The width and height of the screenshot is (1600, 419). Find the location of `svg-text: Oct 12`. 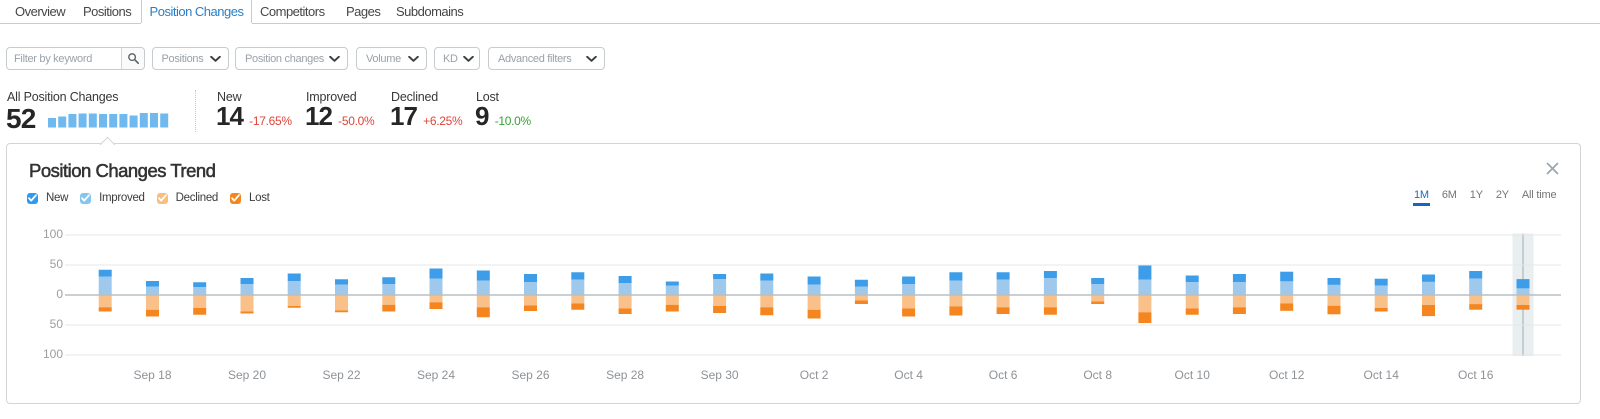

svg-text: Oct 12 is located at coordinates (1287, 375).